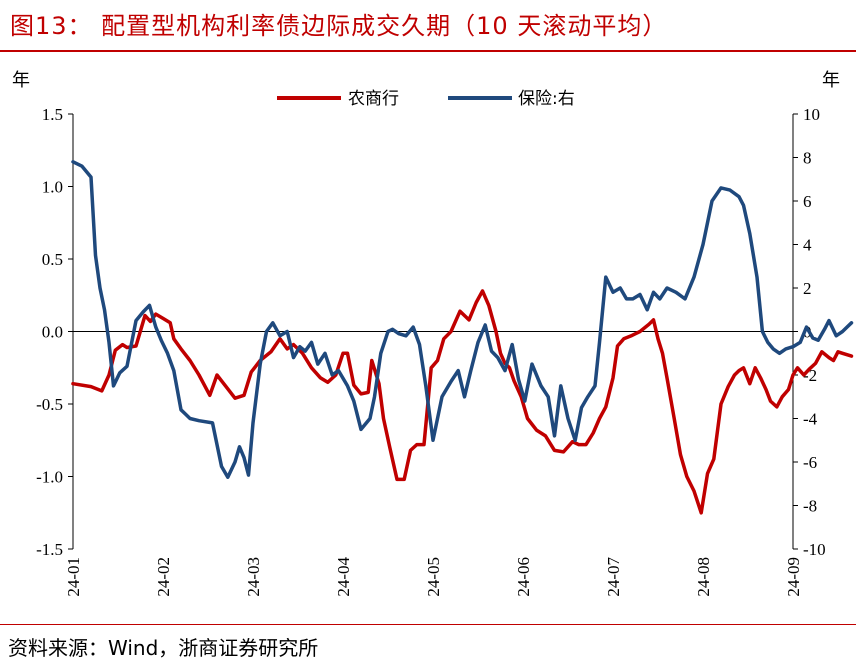 Image resolution: width=856 pixels, height=671 pixels. I want to click on right-tick-label: 10, so click(811, 114).